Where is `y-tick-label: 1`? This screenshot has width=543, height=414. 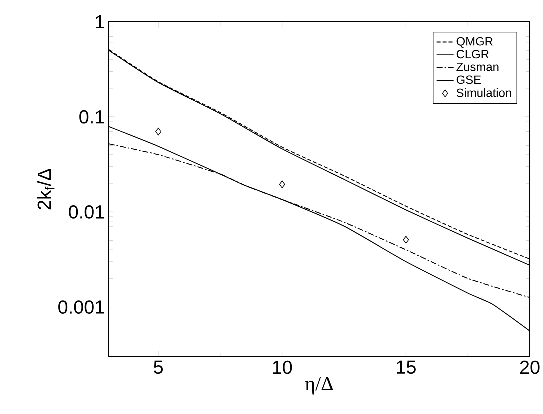
y-tick-label: 1 is located at coordinates (100, 22).